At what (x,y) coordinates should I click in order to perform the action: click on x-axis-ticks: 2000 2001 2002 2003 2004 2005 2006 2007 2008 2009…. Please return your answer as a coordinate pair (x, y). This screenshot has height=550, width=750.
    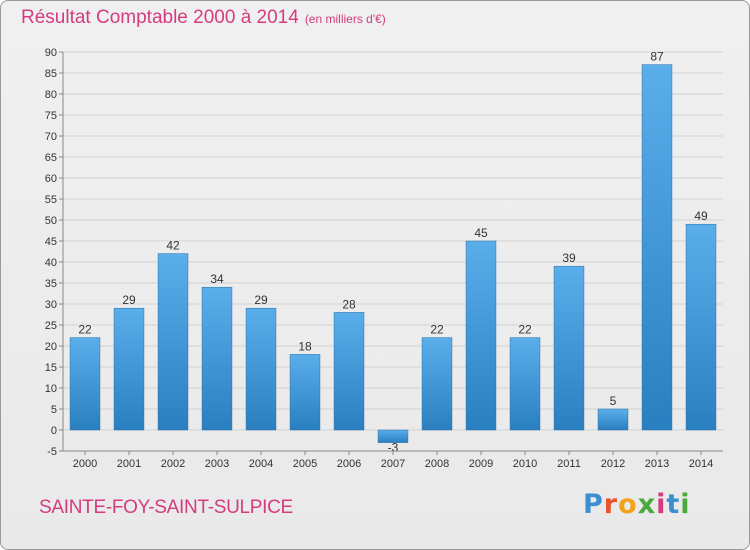
    Looking at the image, I should click on (393, 460).